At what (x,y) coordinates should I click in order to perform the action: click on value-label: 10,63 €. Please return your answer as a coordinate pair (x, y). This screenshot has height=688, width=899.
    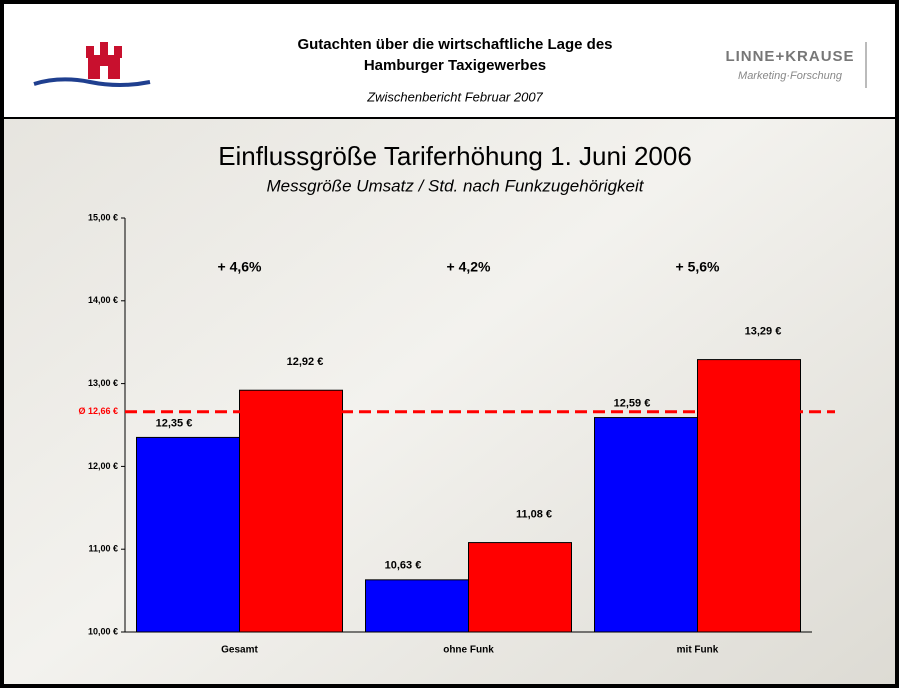
    Looking at the image, I should click on (403, 566).